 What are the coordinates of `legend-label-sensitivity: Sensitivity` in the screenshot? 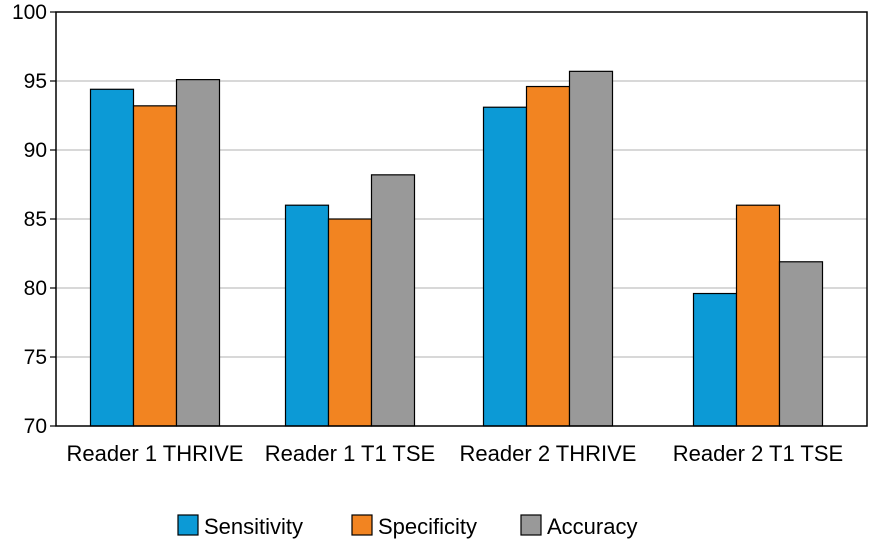 It's located at (253, 526).